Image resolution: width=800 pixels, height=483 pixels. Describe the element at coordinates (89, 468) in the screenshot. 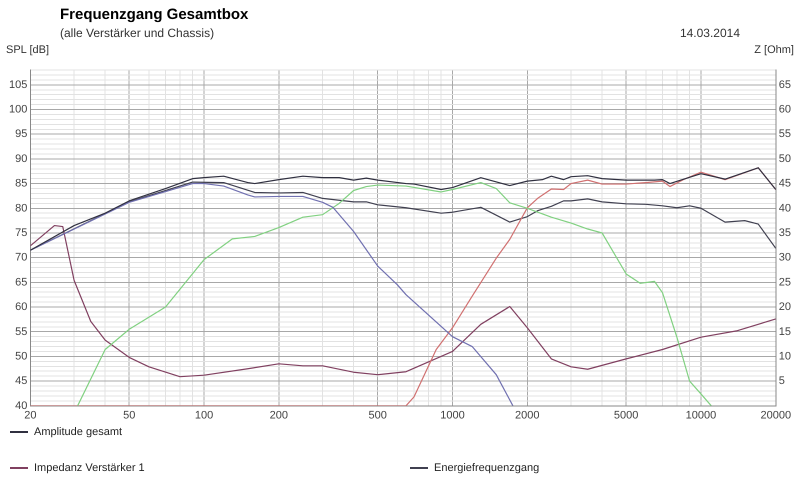

I see `legend-label: Impedanz Verstärker 1` at that location.